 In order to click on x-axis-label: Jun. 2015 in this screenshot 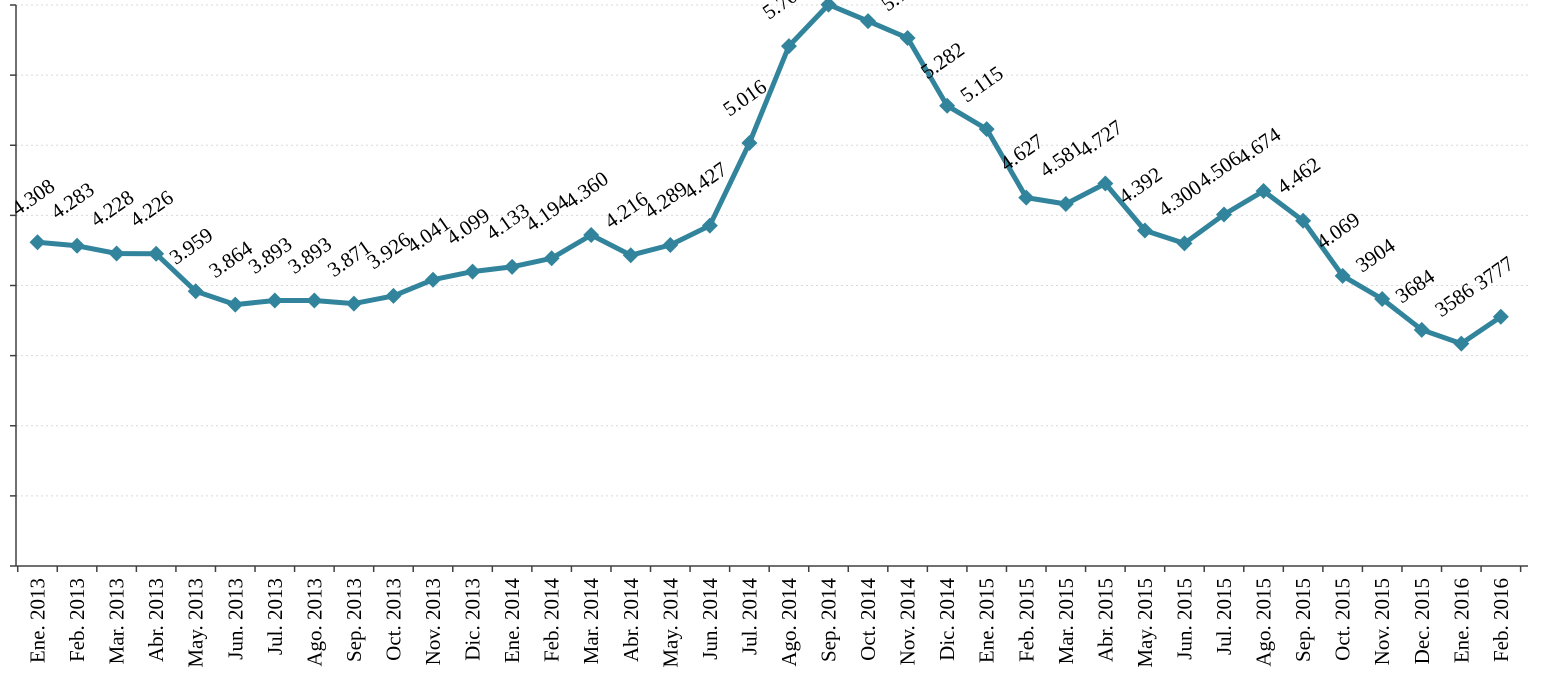, I will do `click(1184, 619)`.